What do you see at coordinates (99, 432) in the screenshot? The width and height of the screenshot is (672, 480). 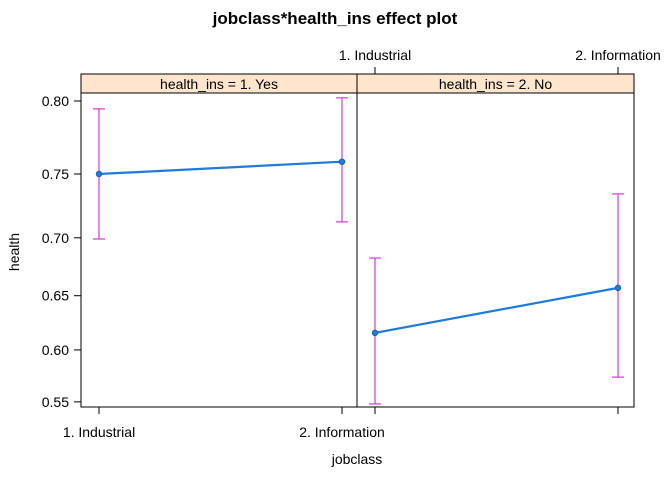 I see `x-tick-label: 1. Industrial` at bounding box center [99, 432].